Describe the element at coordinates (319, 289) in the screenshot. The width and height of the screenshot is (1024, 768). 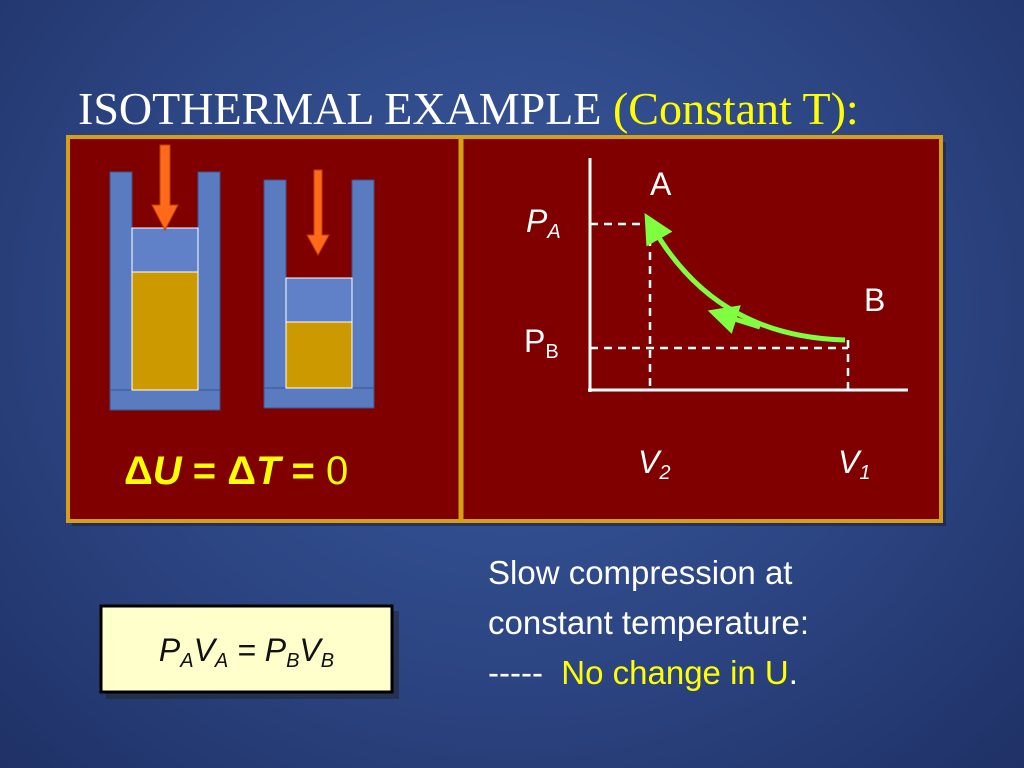
I see `cylinder-small` at that location.